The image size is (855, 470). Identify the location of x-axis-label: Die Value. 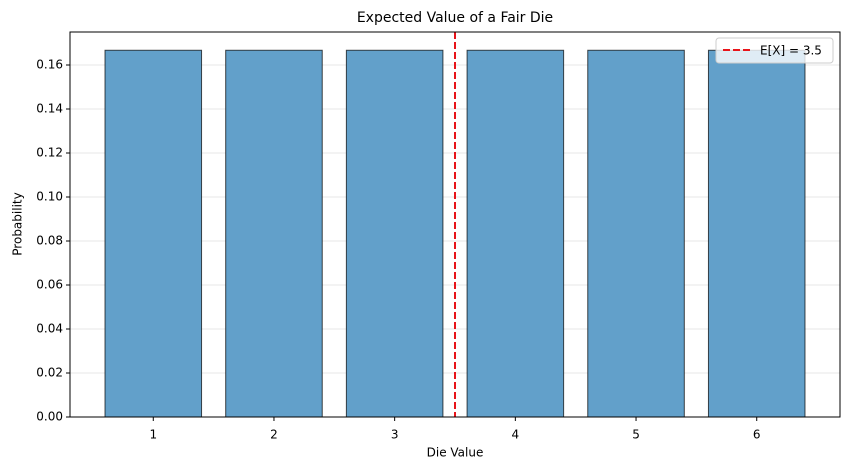
(455, 453).